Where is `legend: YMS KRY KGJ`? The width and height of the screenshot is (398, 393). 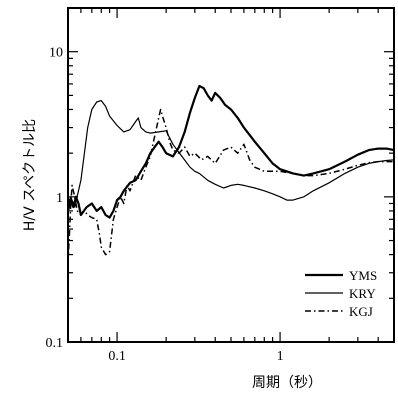
legend: YMS KRY KGJ is located at coordinates (341, 293).